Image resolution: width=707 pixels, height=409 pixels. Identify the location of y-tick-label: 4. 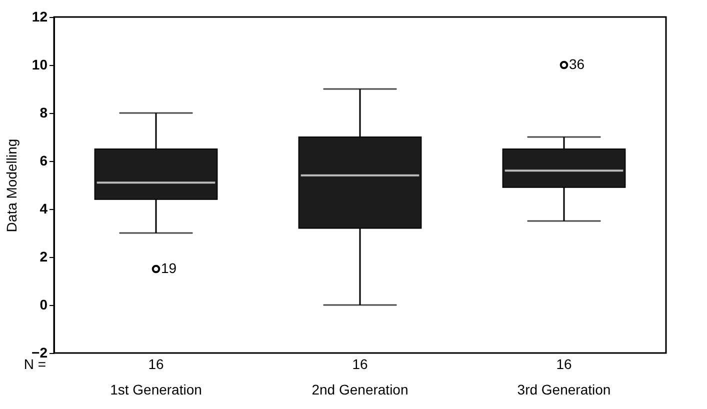
(44, 208).